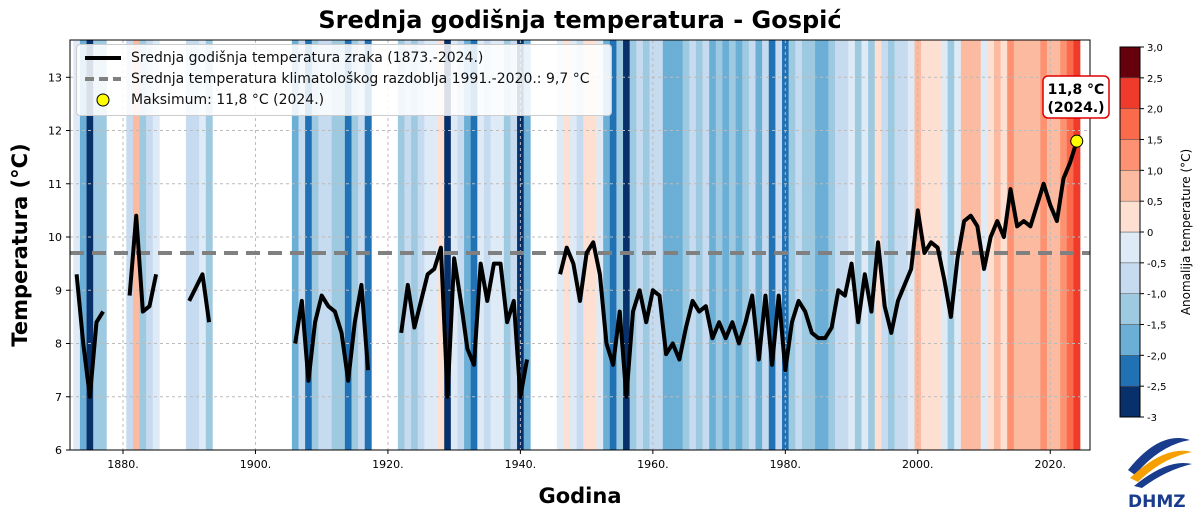  What do you see at coordinates (1076, 90) in the screenshot?
I see `annotation-value: 11,8 °C` at bounding box center [1076, 90].